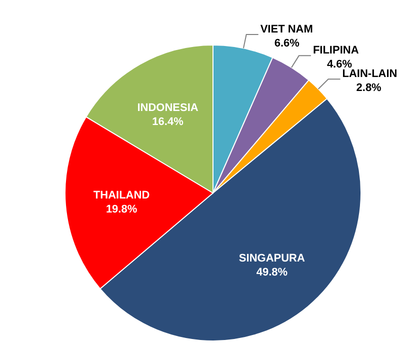 The height and width of the screenshot is (350, 420). What do you see at coordinates (121, 195) in the screenshot?
I see `slice-label: THAILAND` at bounding box center [121, 195].